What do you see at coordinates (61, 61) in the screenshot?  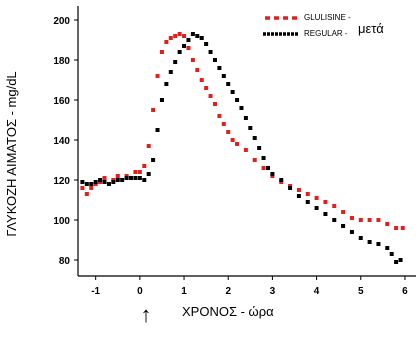 I see `y-tick-label: 180` at bounding box center [61, 61].